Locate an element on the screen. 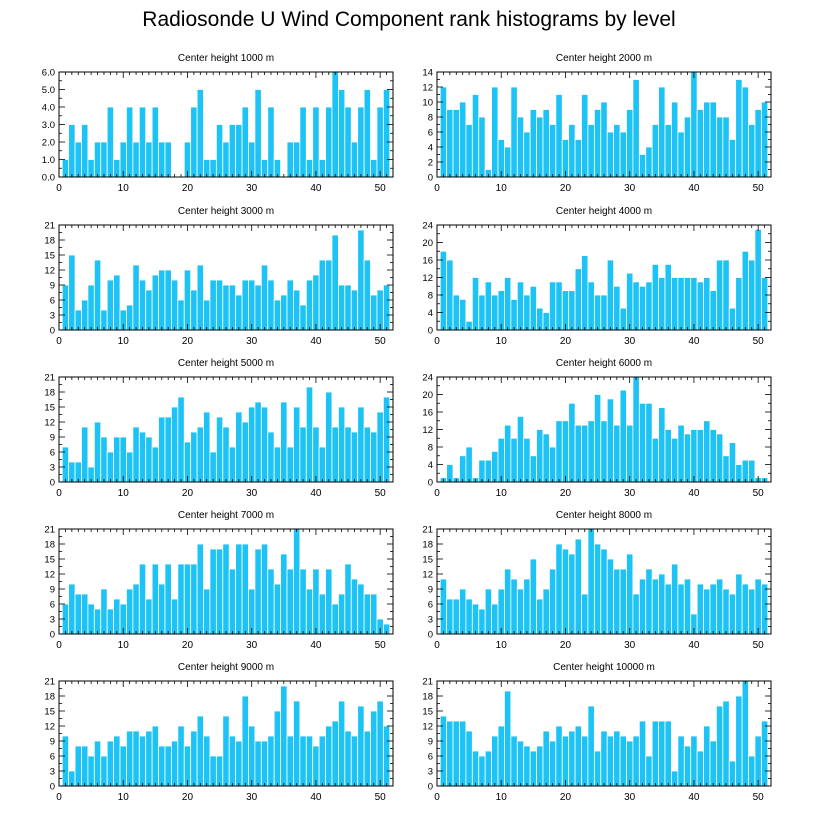 This screenshot has height=824, width=818. x-tick-label: 50 is located at coordinates (381, 797).